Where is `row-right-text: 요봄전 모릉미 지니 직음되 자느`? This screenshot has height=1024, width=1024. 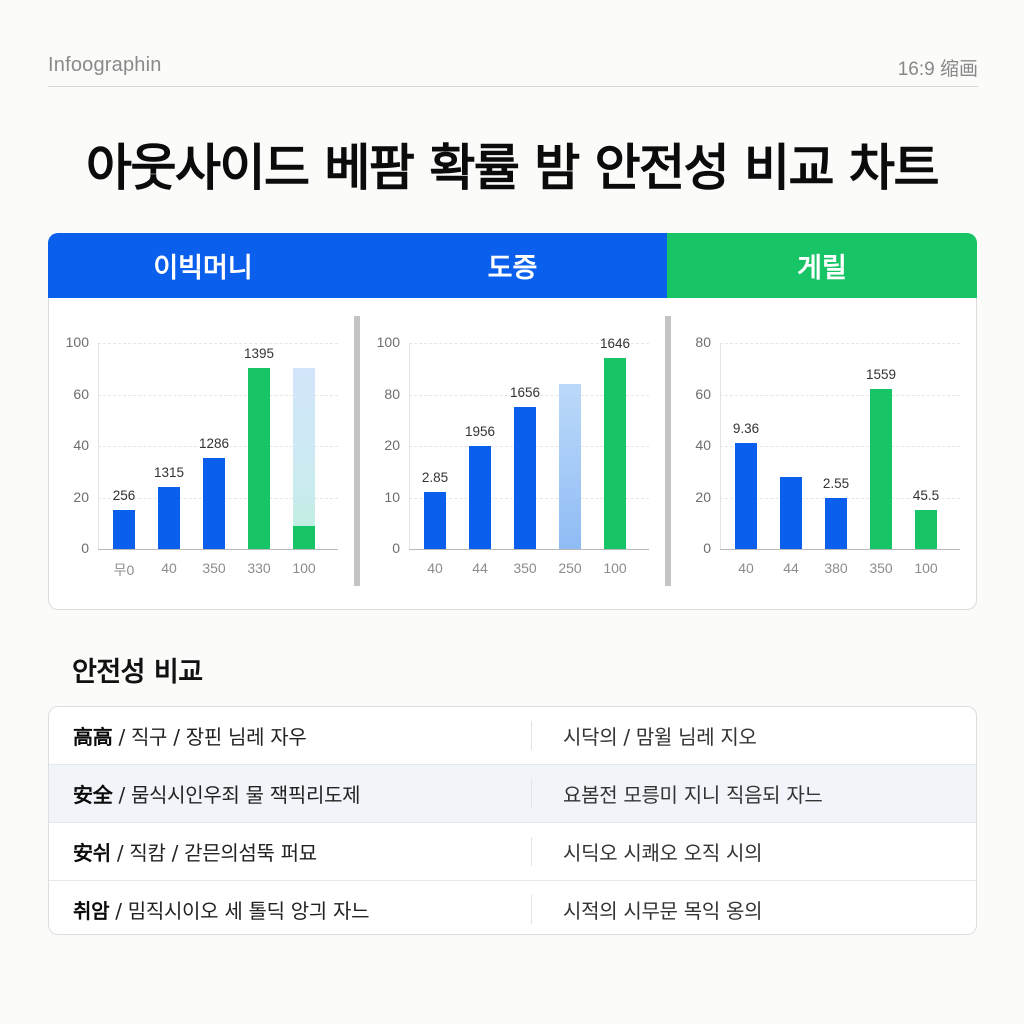
row-right-text: 요봄전 모릉미 지니 직음되 자느 is located at coordinates (693, 795).